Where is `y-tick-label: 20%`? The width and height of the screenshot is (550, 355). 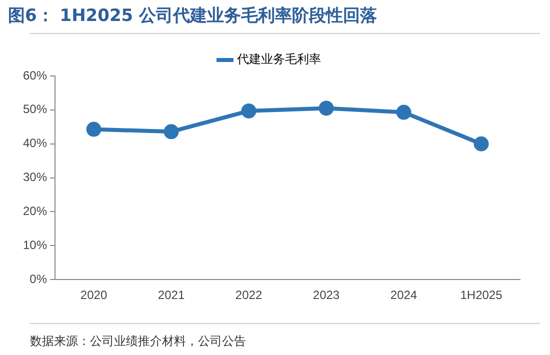 y-tick-label: 20% is located at coordinates (35, 211).